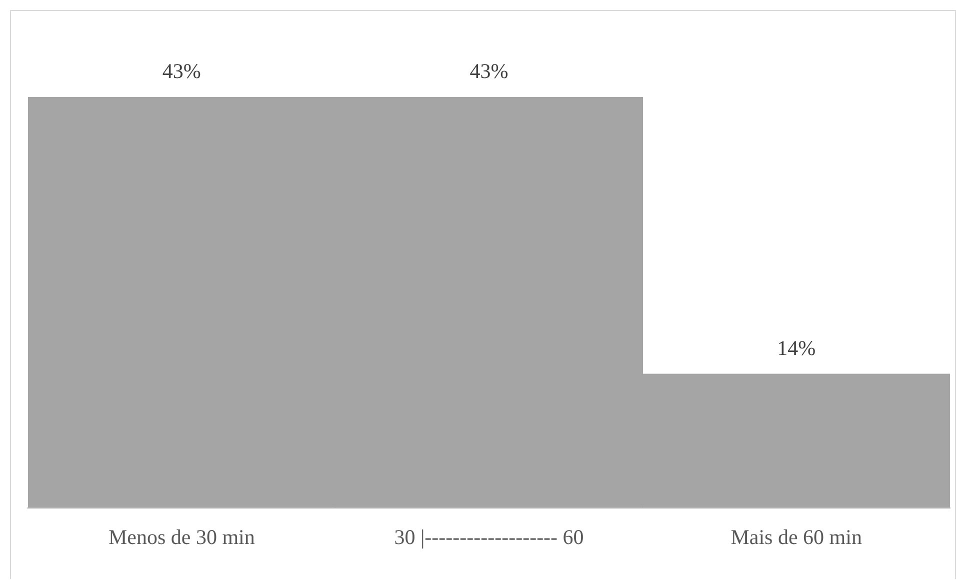 This screenshot has width=956, height=580. I want to click on x-tick-label: 30 |------------------- 60, so click(489, 536).